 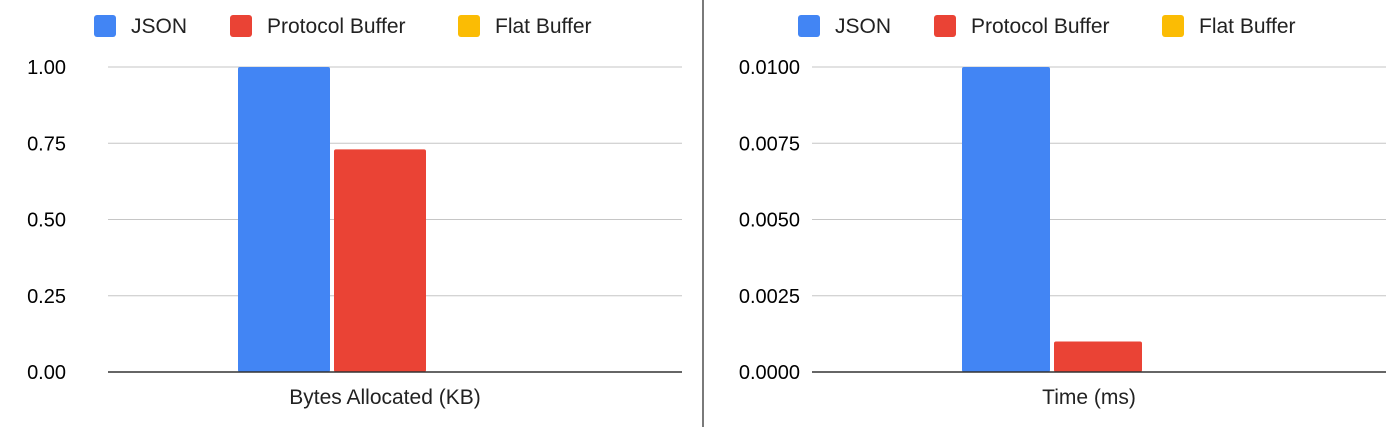 I want to click on y-tick-label: 0.25, so click(x=46, y=297).